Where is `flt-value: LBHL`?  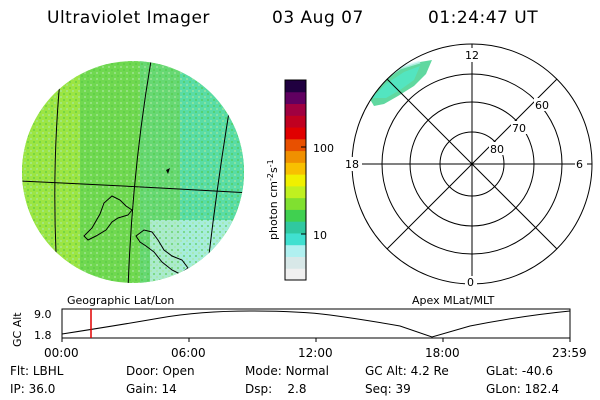 flt-value: LBHL is located at coordinates (48, 371).